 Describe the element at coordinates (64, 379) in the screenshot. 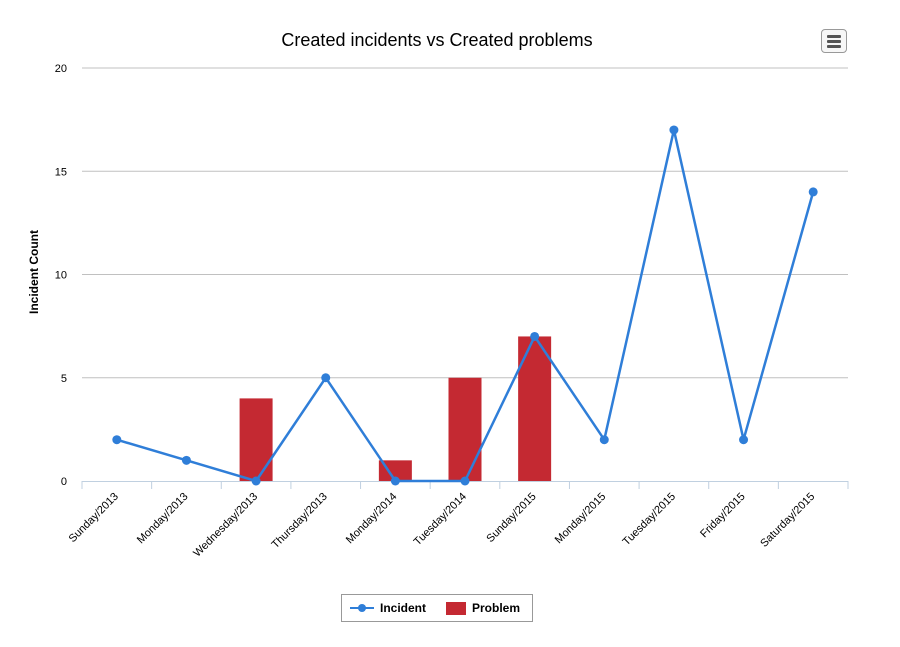

I see `y-tick-label: 5` at that location.